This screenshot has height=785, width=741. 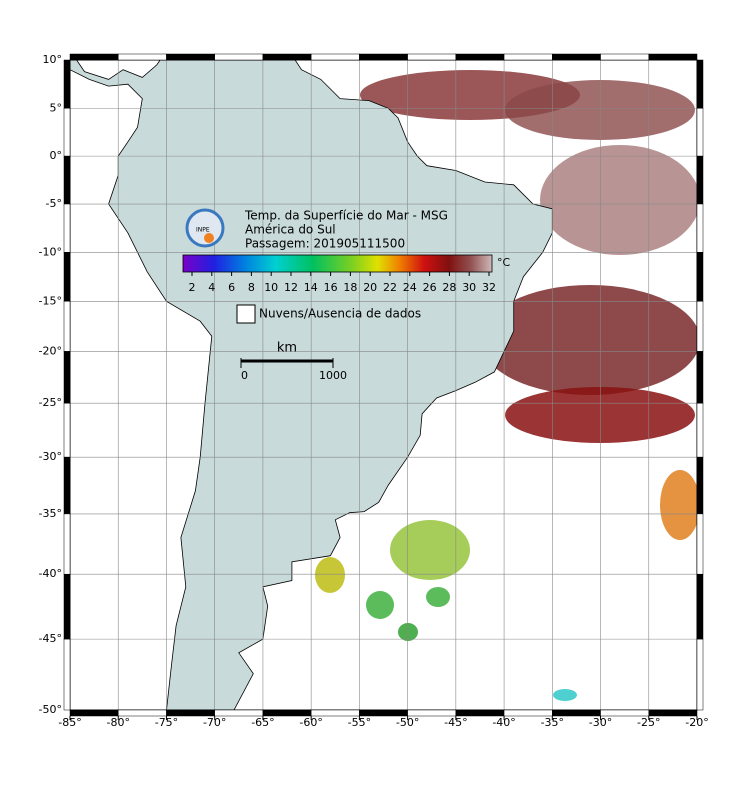 What do you see at coordinates (333, 375) in the screenshot?
I see `scale-label: 1000` at bounding box center [333, 375].